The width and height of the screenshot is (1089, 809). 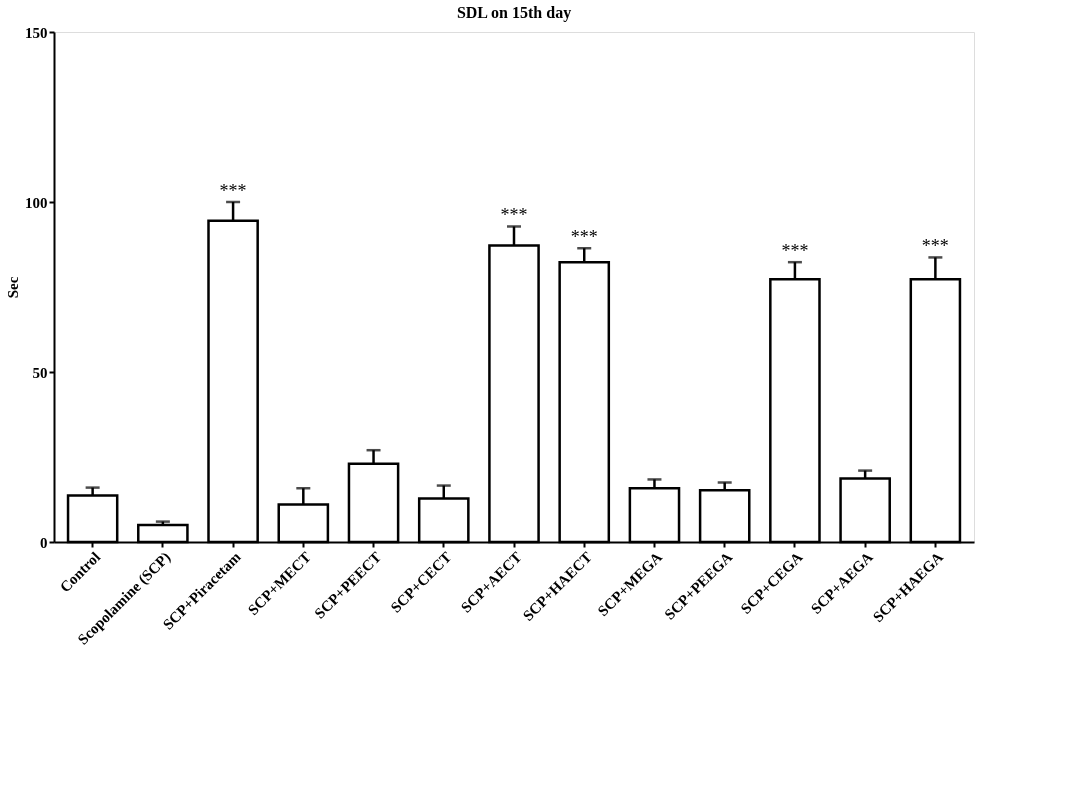 I want to click on y-tick-label: 0, so click(x=44, y=542).